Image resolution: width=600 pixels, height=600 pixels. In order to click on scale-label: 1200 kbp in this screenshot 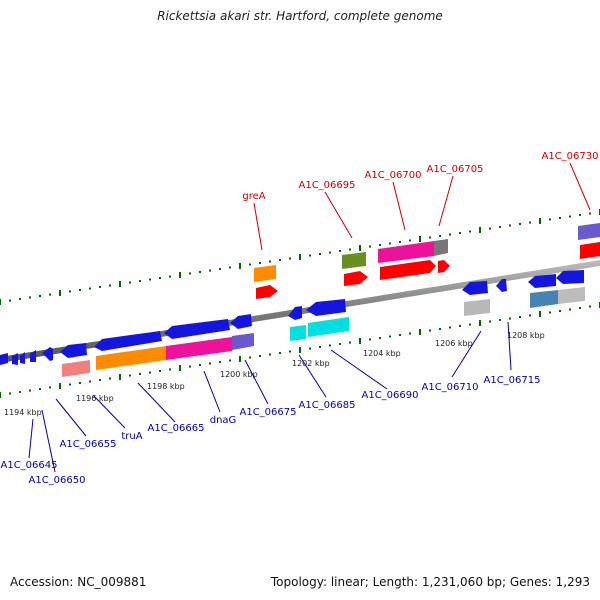, I will do `click(239, 374)`.